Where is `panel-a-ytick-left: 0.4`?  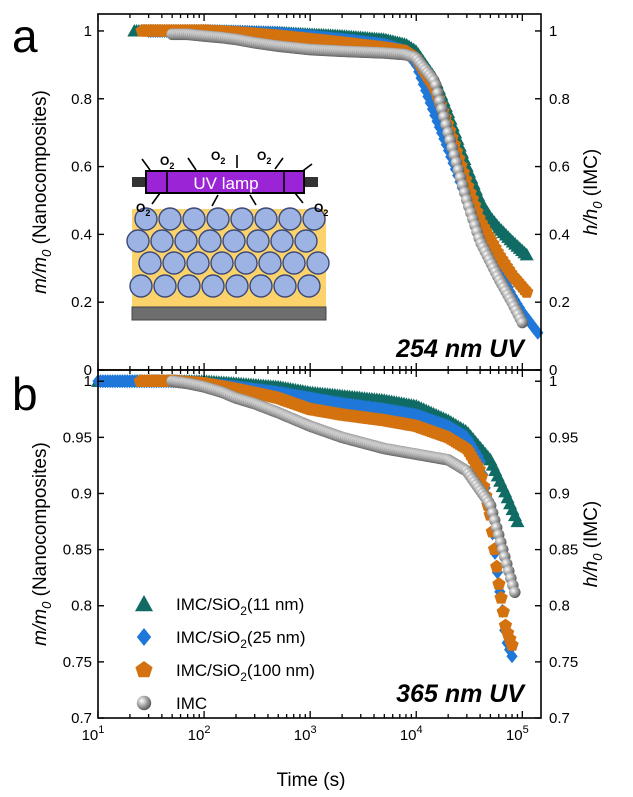 panel-a-ytick-left: 0.4 is located at coordinates (81, 234).